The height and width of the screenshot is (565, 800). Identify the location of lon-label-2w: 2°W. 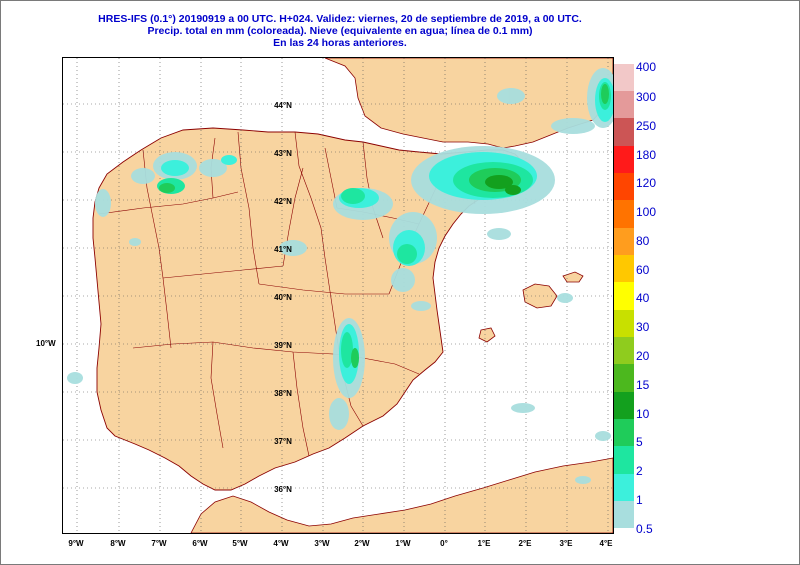
(362, 543).